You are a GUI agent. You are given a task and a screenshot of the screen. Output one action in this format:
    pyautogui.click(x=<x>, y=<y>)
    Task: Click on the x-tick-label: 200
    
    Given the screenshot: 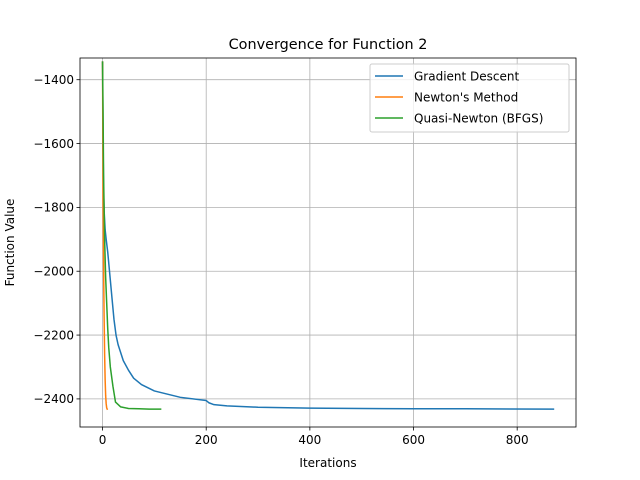 What is the action you would take?
    pyautogui.click(x=206, y=440)
    